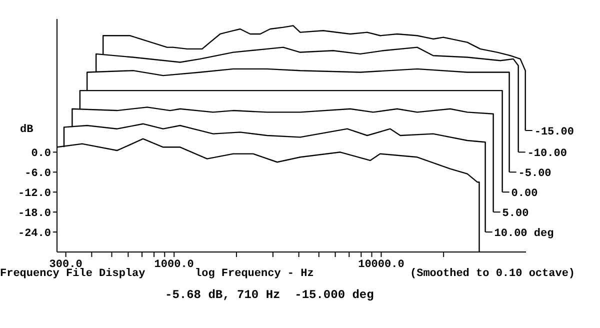 This screenshot has width=600, height=328. I want to click on y-tick-label: -24.0, so click(34, 234).